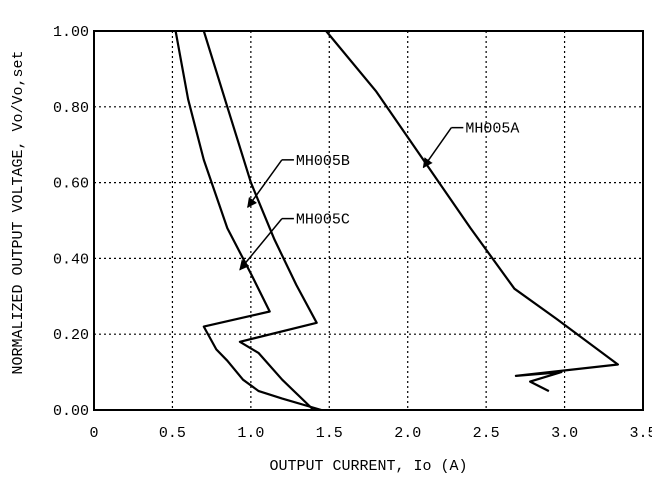 Image resolution: width=652 pixels, height=489 pixels. I want to click on x-tick-label: 2.5, so click(486, 433).